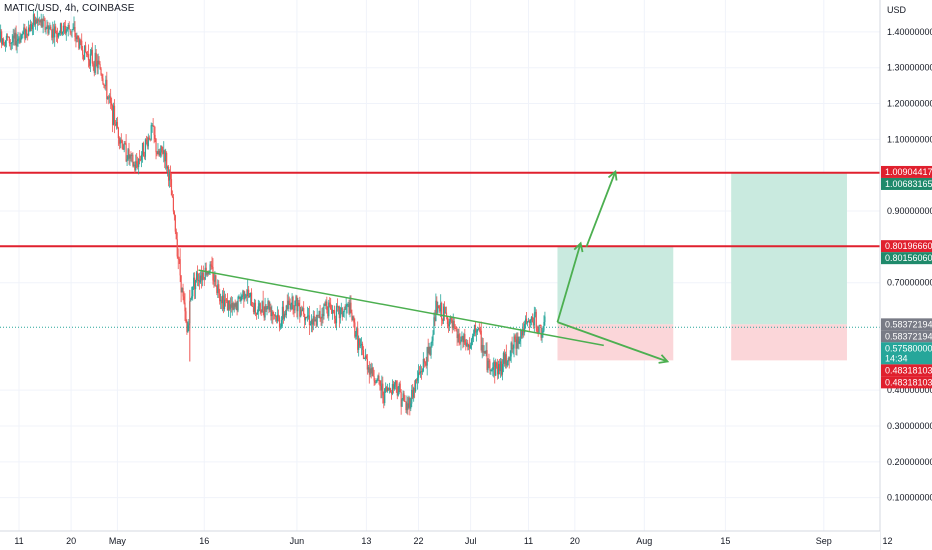 Image resolution: width=932 pixels, height=550 pixels. What do you see at coordinates (909, 139) in the screenshot?
I see `price-tick-label: 1.10000000` at bounding box center [909, 139].